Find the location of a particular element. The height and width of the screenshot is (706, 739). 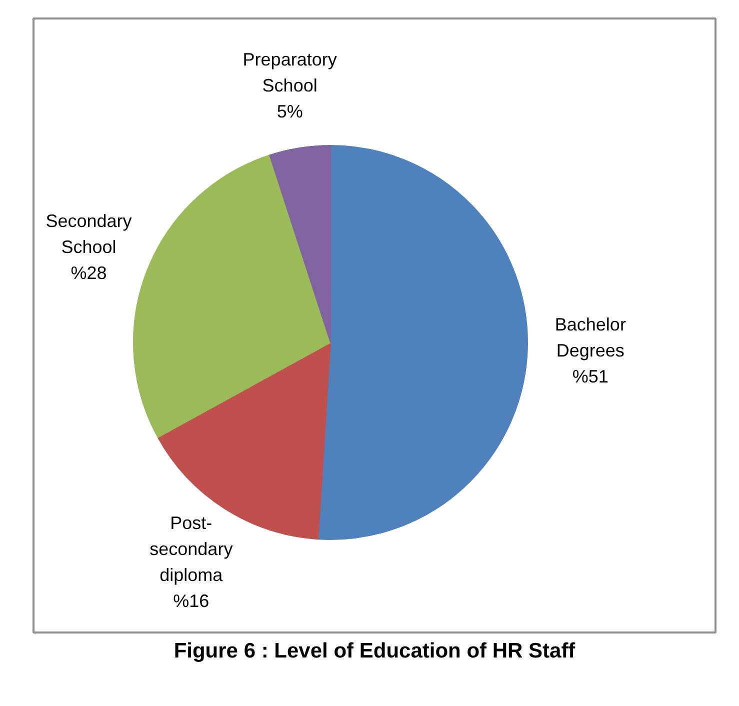

data-label: 5% is located at coordinates (289, 112).